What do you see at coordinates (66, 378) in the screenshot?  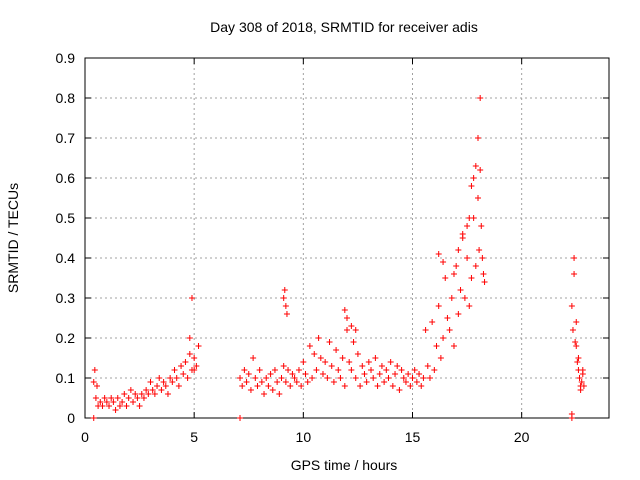 I see `y-tick-label: 0.1` at bounding box center [66, 378].